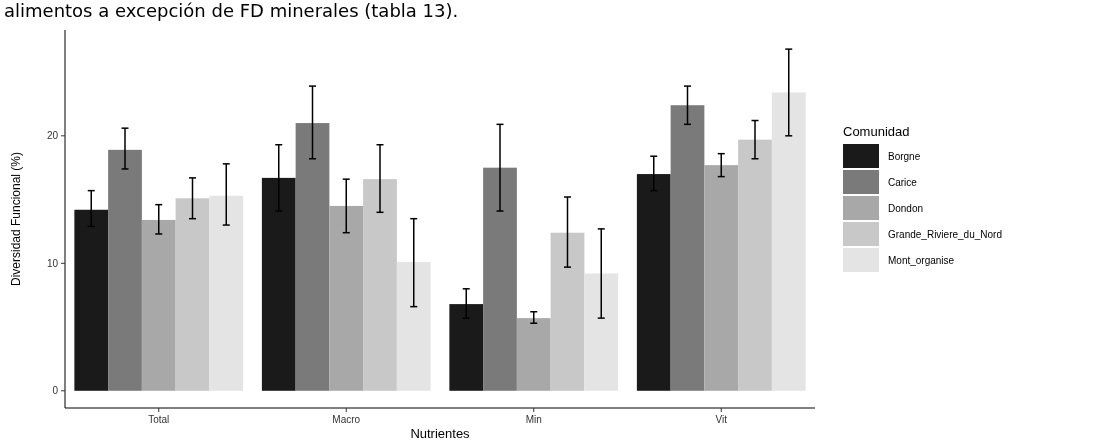 This screenshot has width=1097, height=442. Describe the element at coordinates (231, 10) in the screenshot. I see `text: alimentos a excepción de FD minerales (tabla 13).` at that location.